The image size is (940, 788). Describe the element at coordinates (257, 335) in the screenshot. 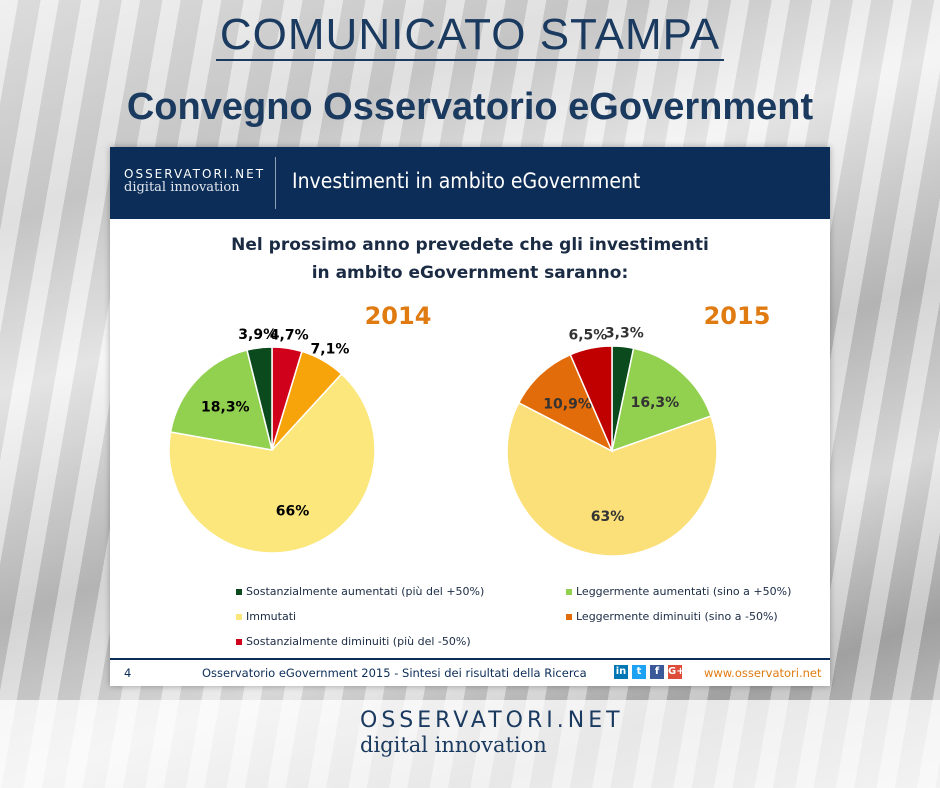

I see `data-label: 3,9%` at that location.